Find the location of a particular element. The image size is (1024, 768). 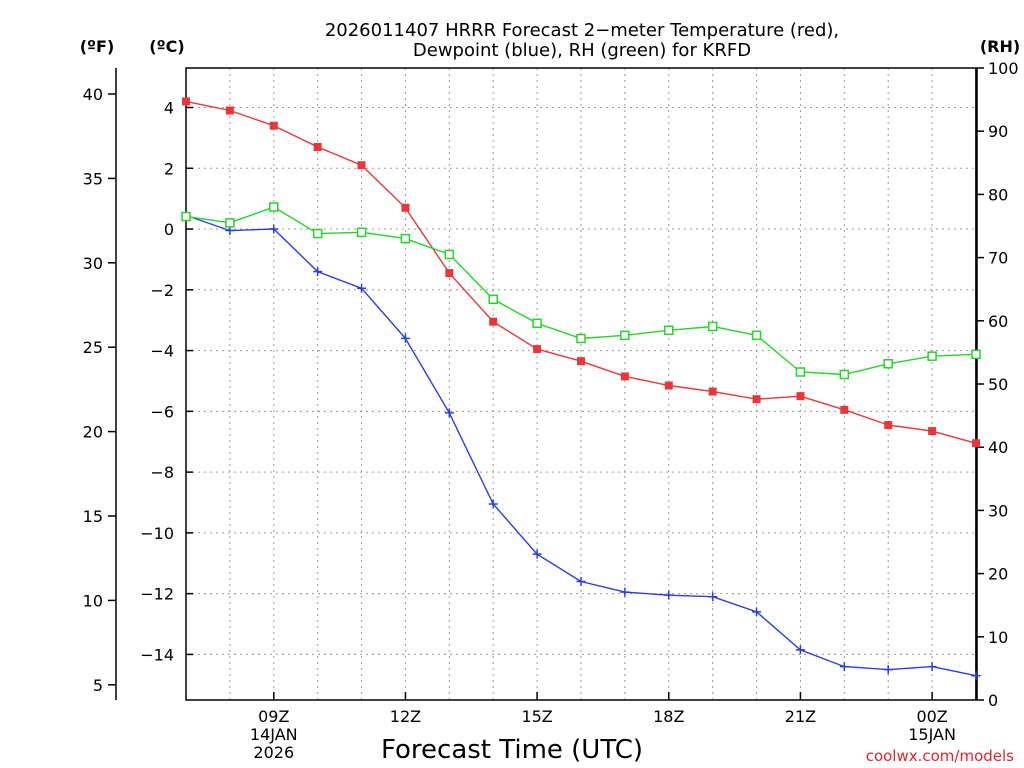

rh-tick-label: 60 is located at coordinates (998, 321).